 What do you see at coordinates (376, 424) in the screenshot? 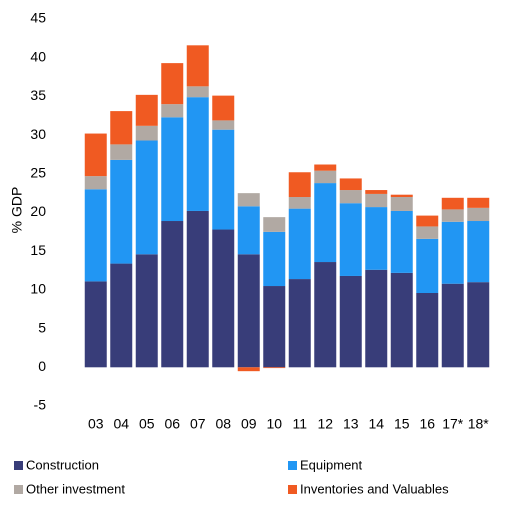
I see `x-tick-label: 14` at bounding box center [376, 424].